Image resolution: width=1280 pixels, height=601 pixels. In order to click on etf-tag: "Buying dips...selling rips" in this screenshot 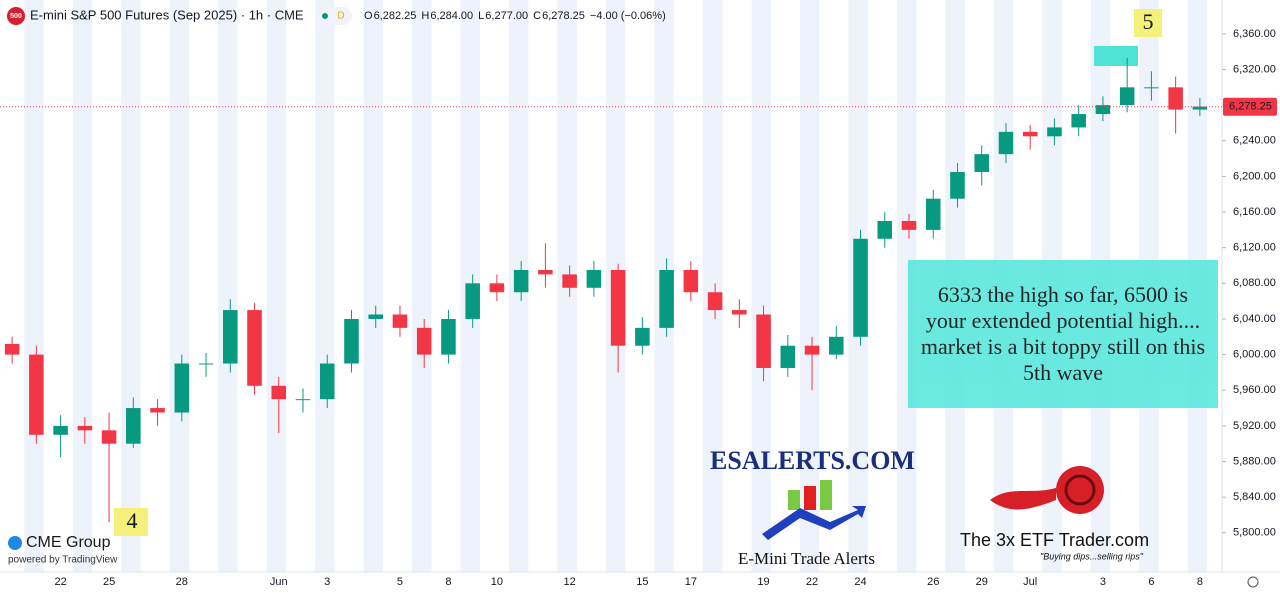, I will do `click(1092, 556)`.